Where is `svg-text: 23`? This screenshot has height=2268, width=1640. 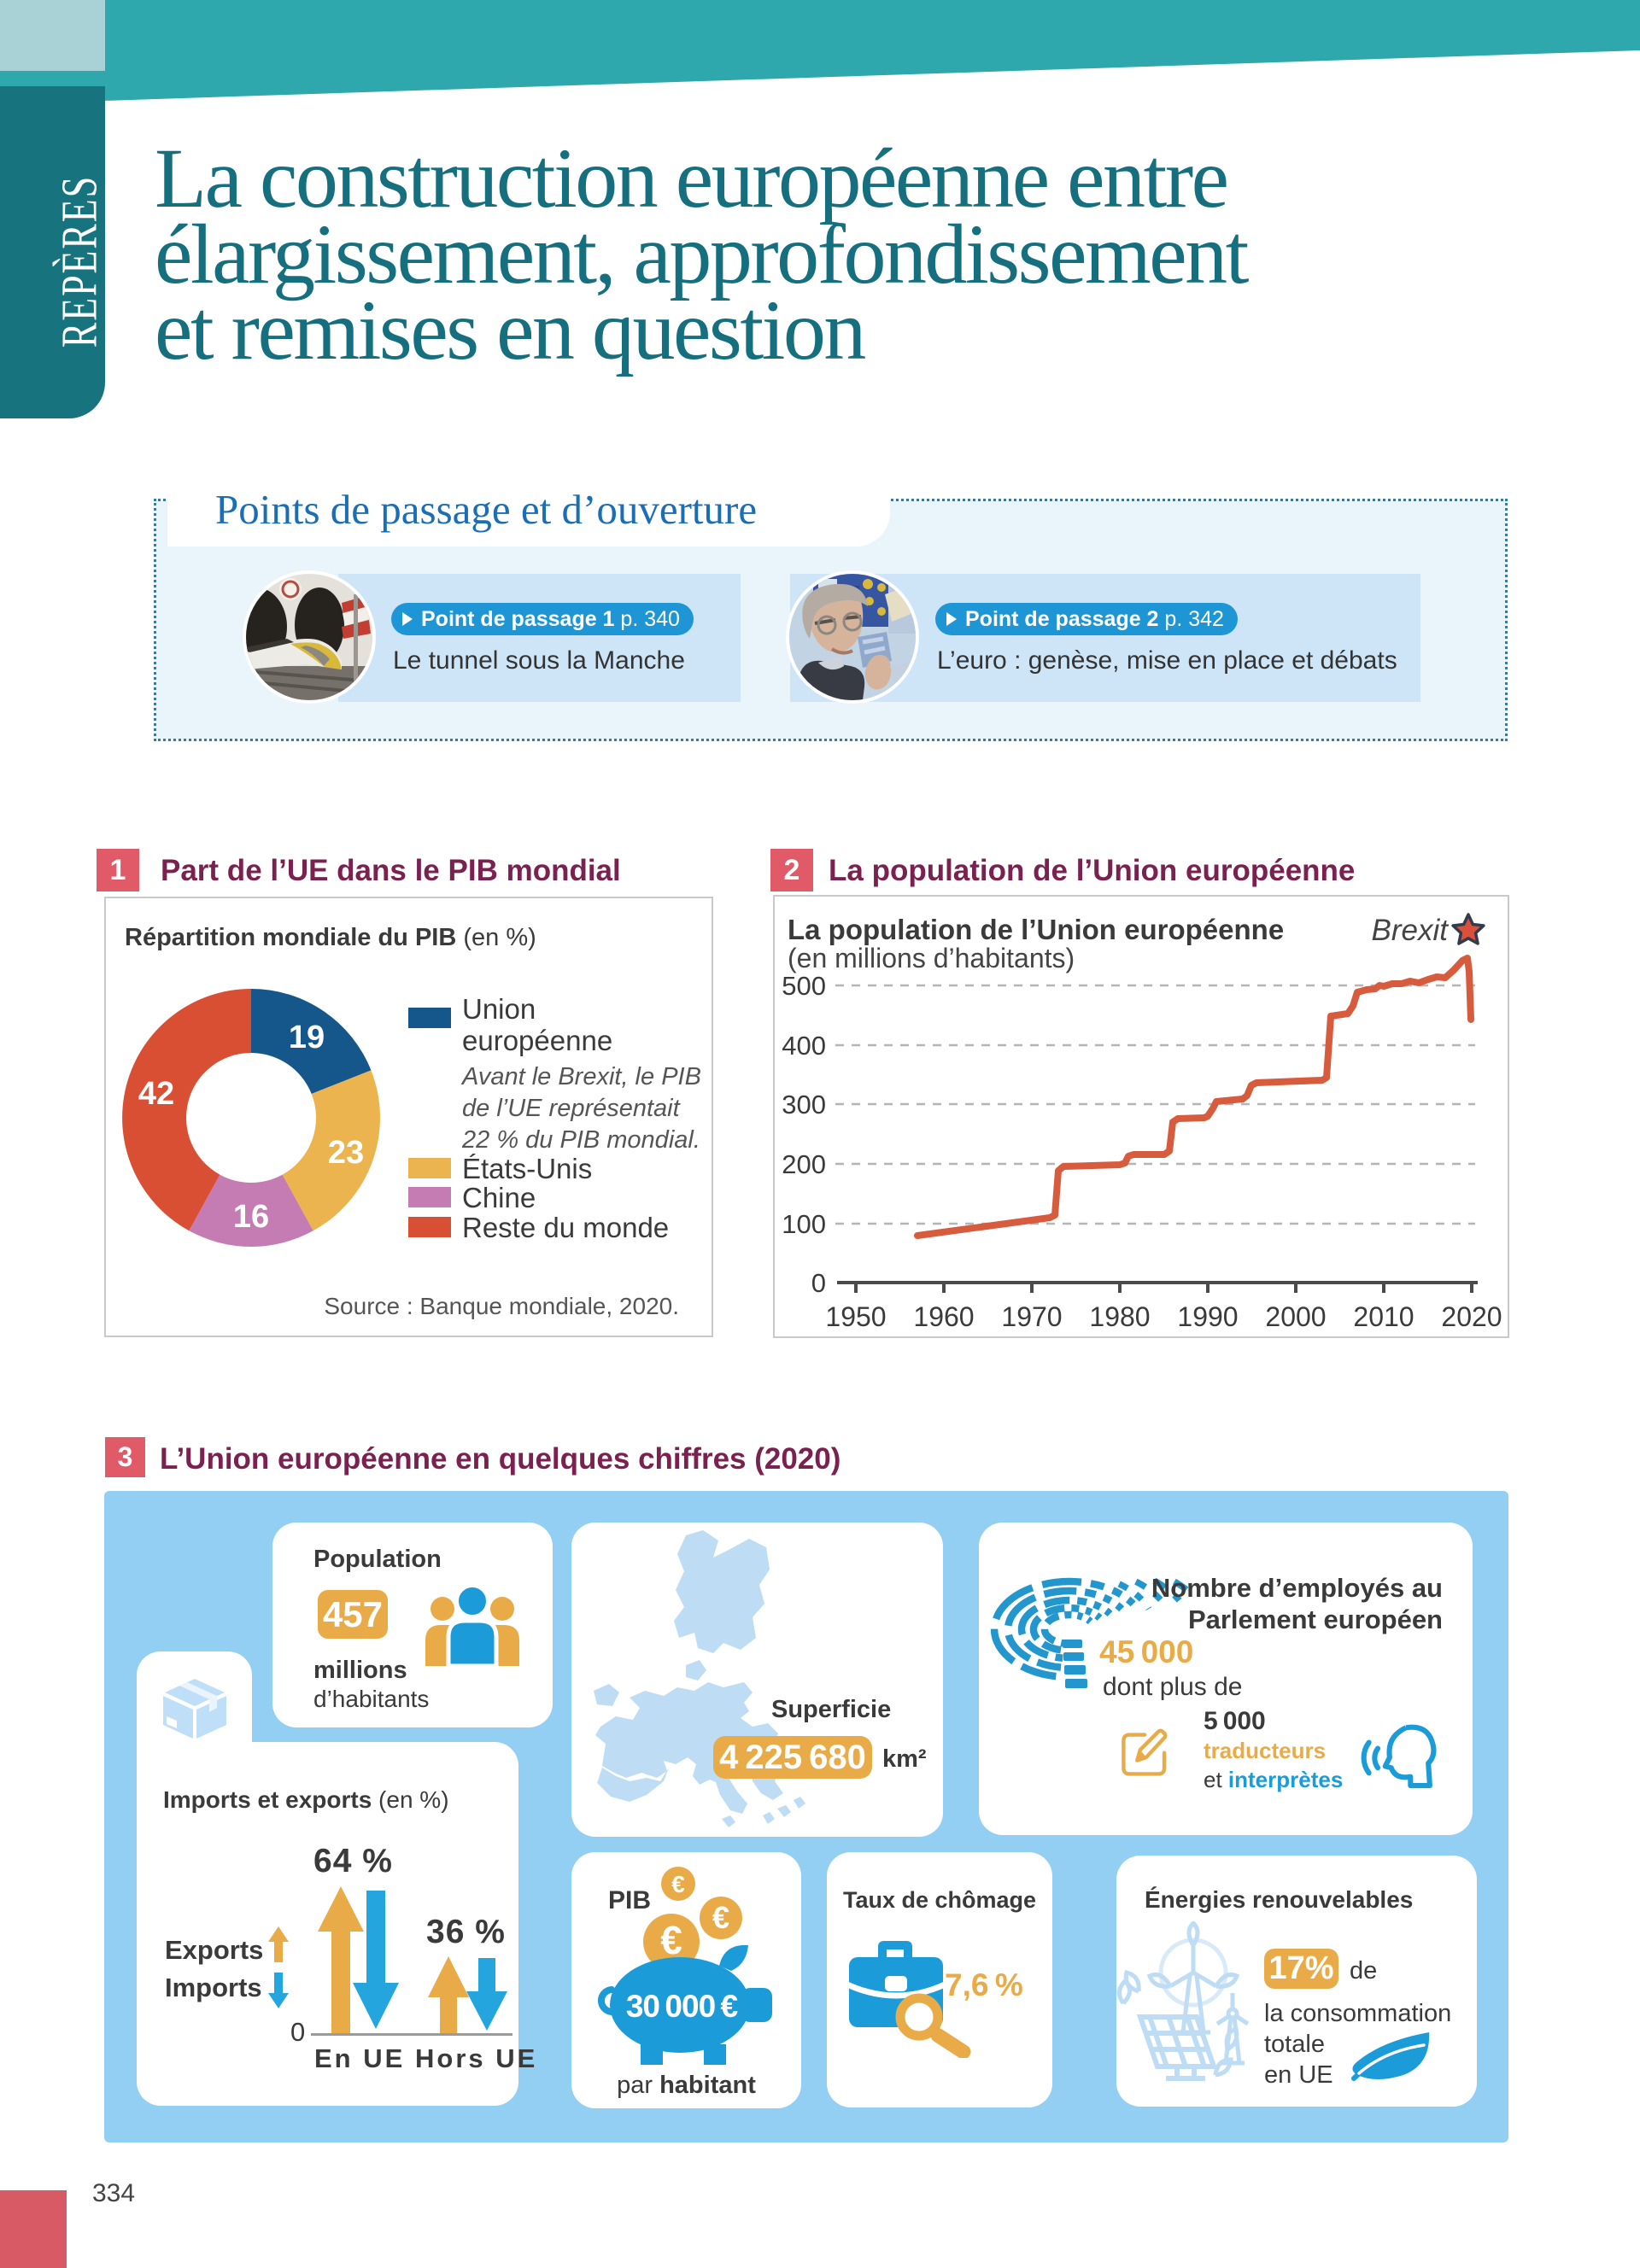 svg-text: 23 is located at coordinates (346, 1153).